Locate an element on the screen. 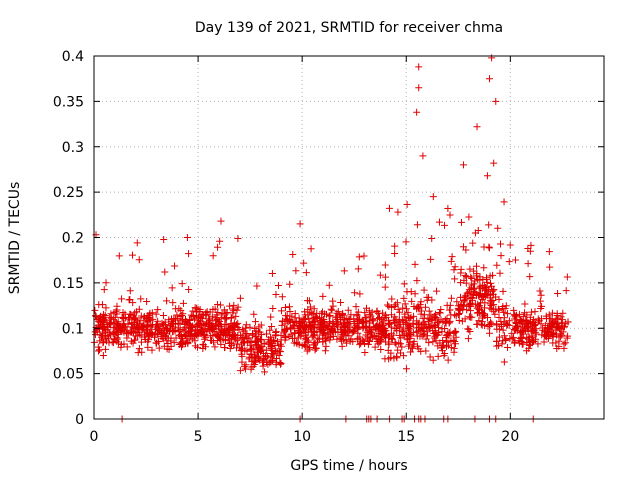 Image resolution: width=640 pixels, height=480 pixels. y-tick-label: 0.25 is located at coordinates (68, 193).